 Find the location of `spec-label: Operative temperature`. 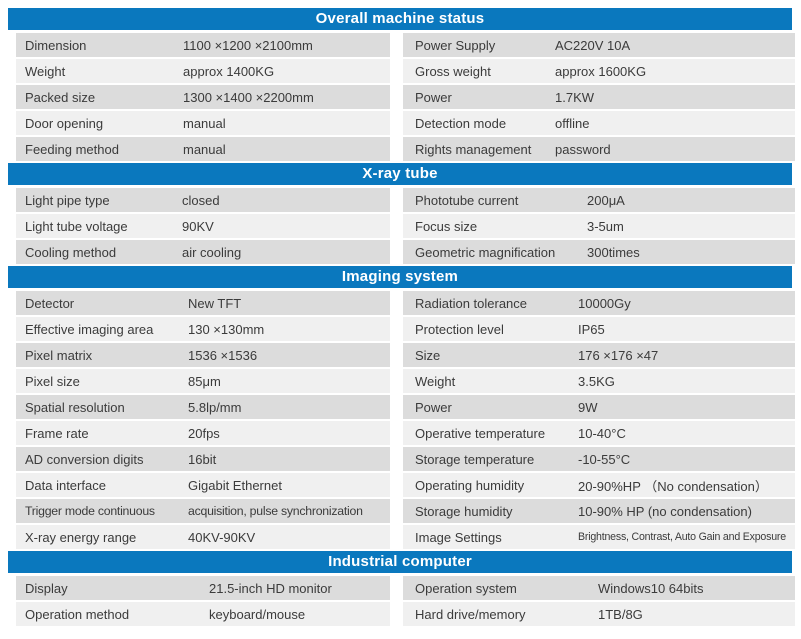

spec-label: Operative temperature is located at coordinates (480, 433).